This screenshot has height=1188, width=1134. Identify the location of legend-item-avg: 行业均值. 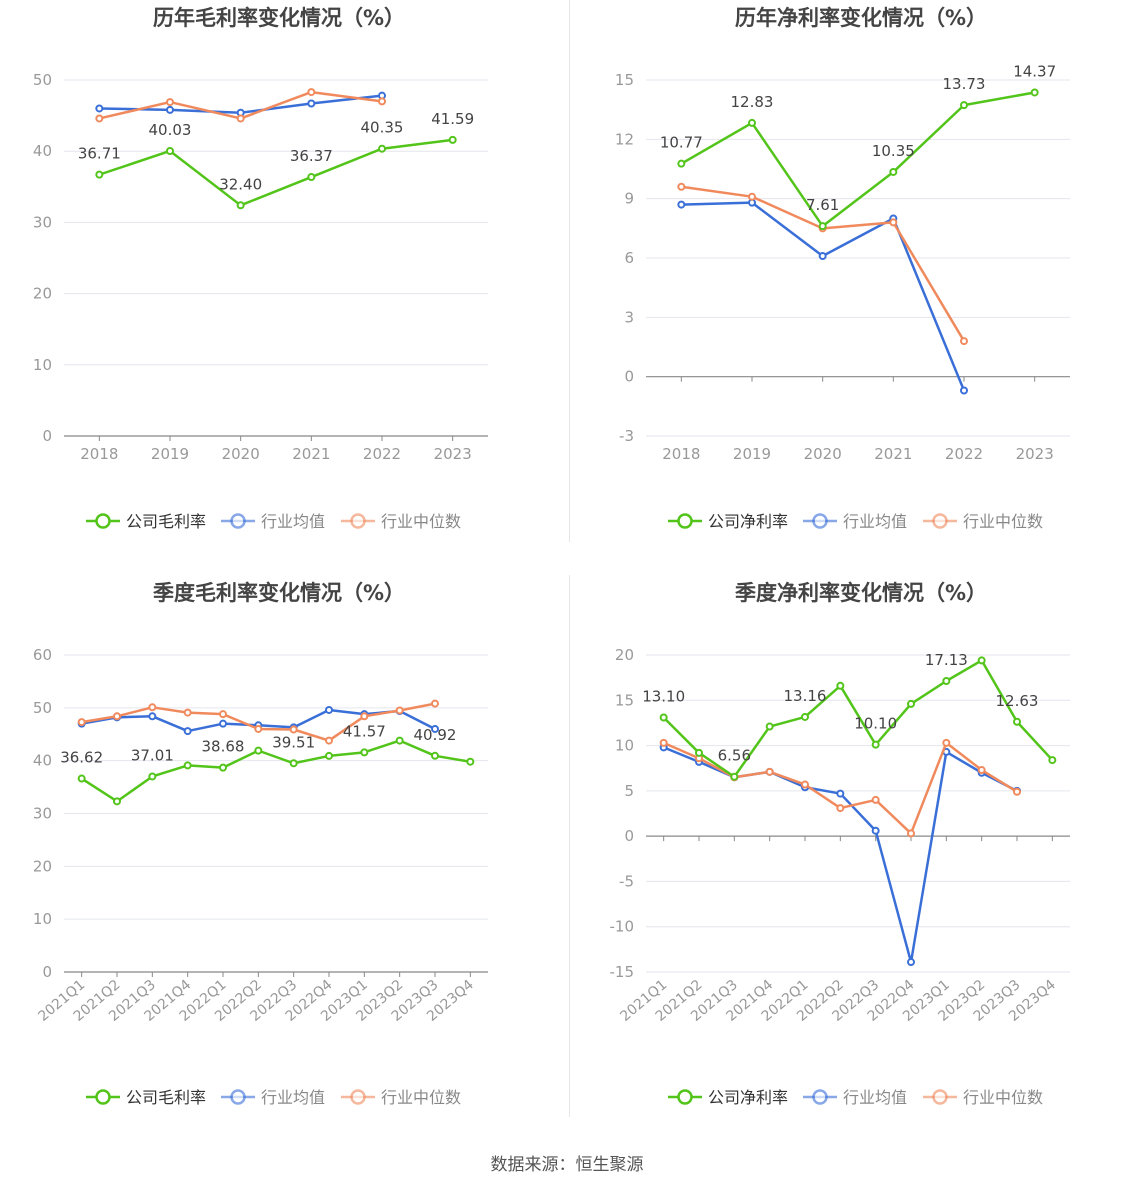
(273, 1097).